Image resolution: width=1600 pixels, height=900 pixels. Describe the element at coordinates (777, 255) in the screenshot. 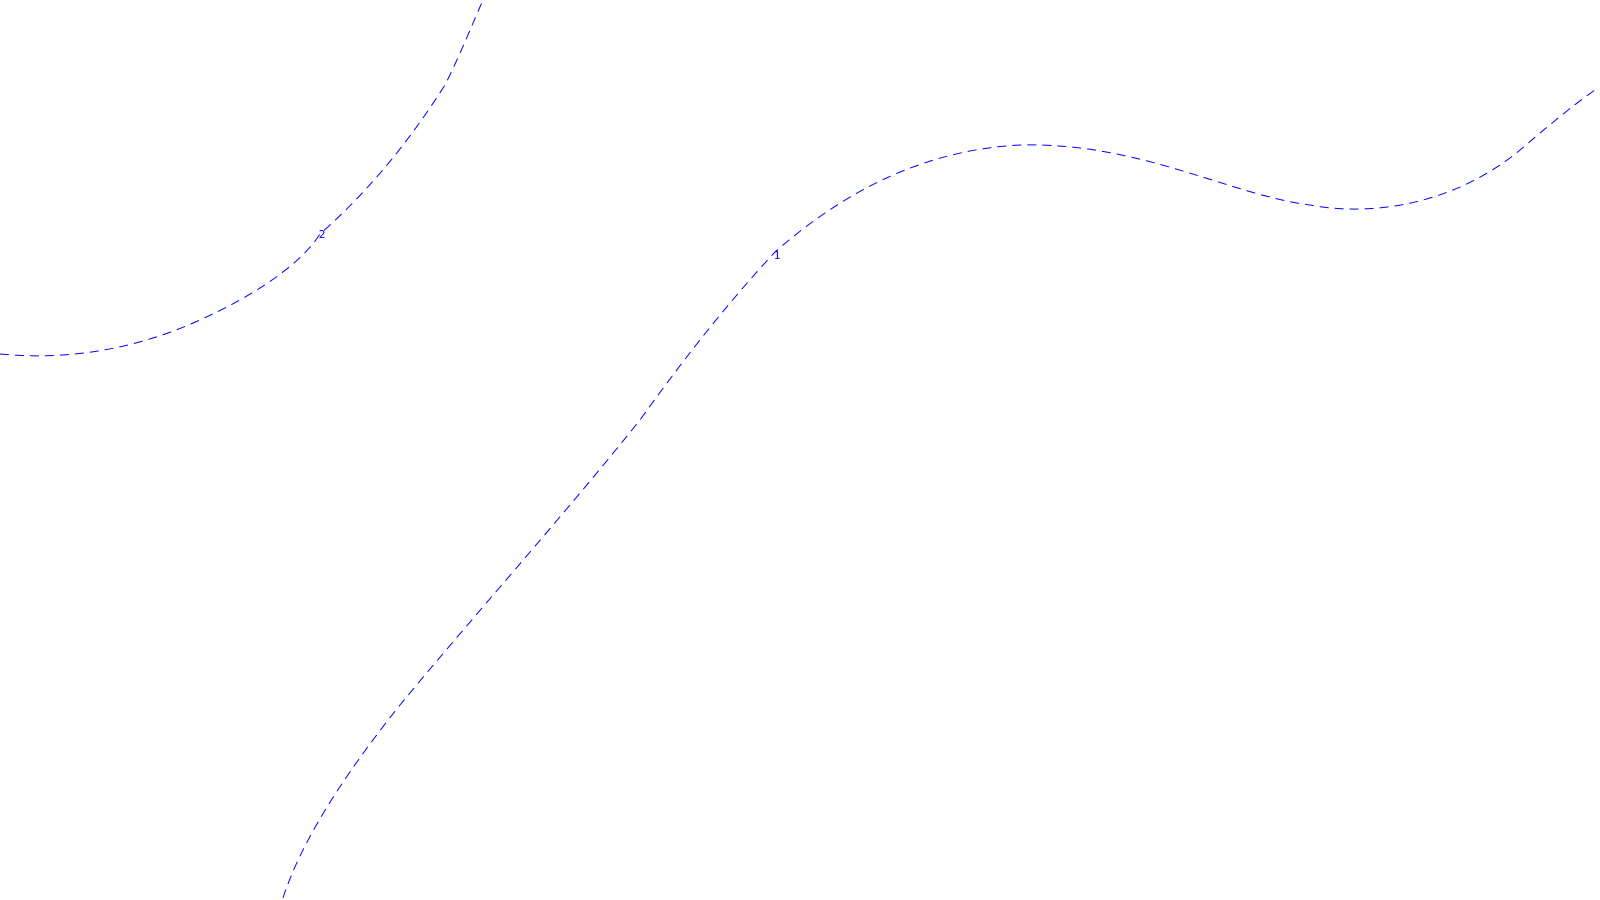

I see `contour-label-1: 1` at that location.